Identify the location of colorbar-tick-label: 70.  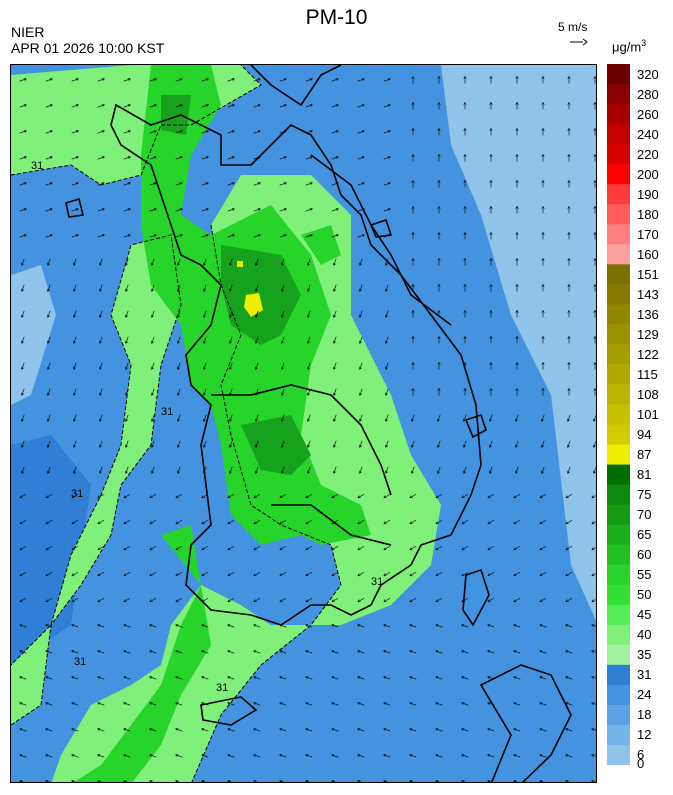
(644, 515).